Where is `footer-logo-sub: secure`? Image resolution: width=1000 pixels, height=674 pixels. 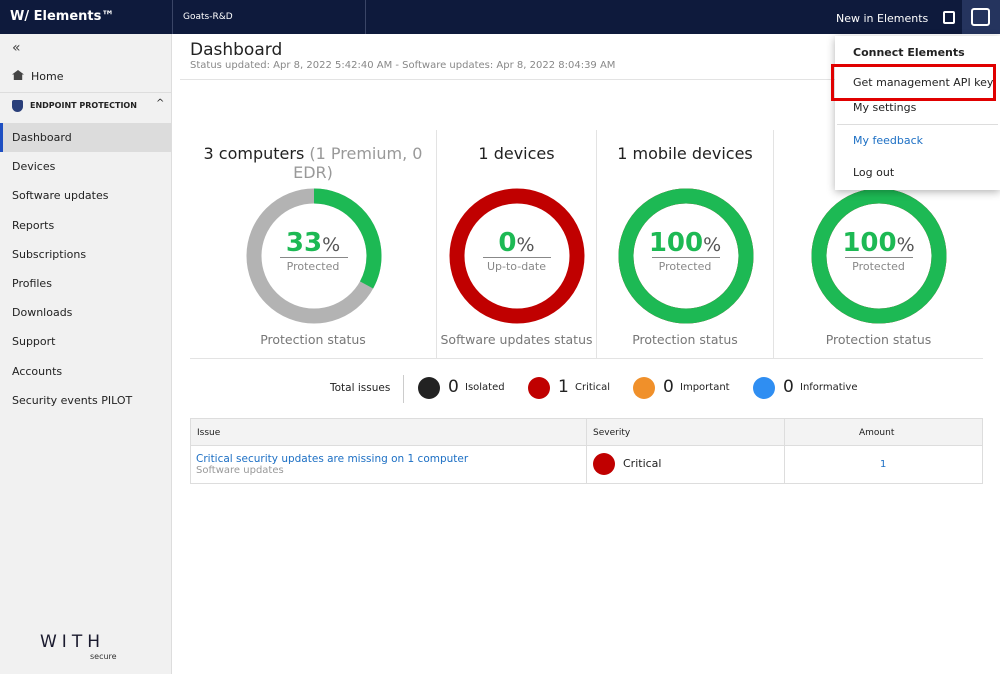 footer-logo-sub: secure is located at coordinates (103, 656).